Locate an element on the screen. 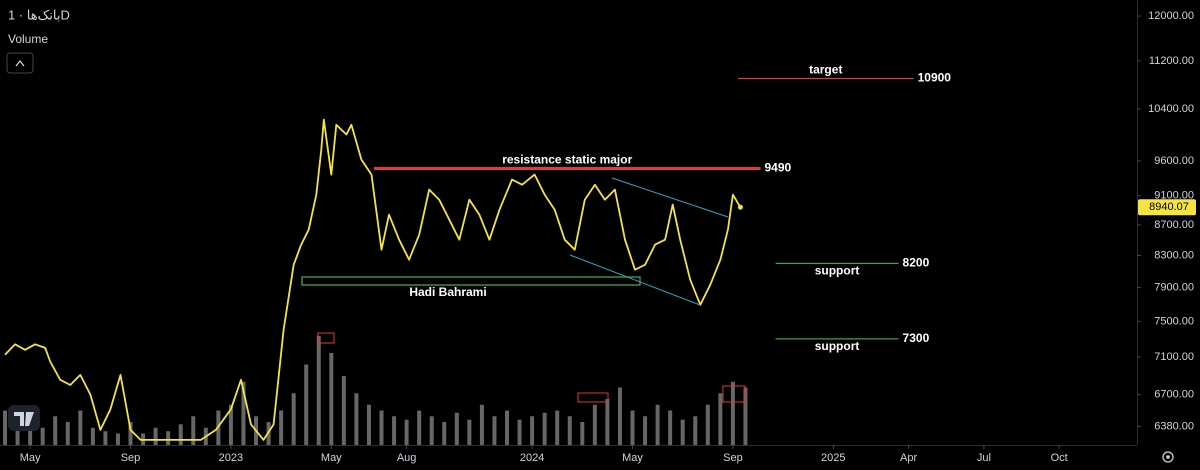  last-price-tag is located at coordinates (1167, 207).